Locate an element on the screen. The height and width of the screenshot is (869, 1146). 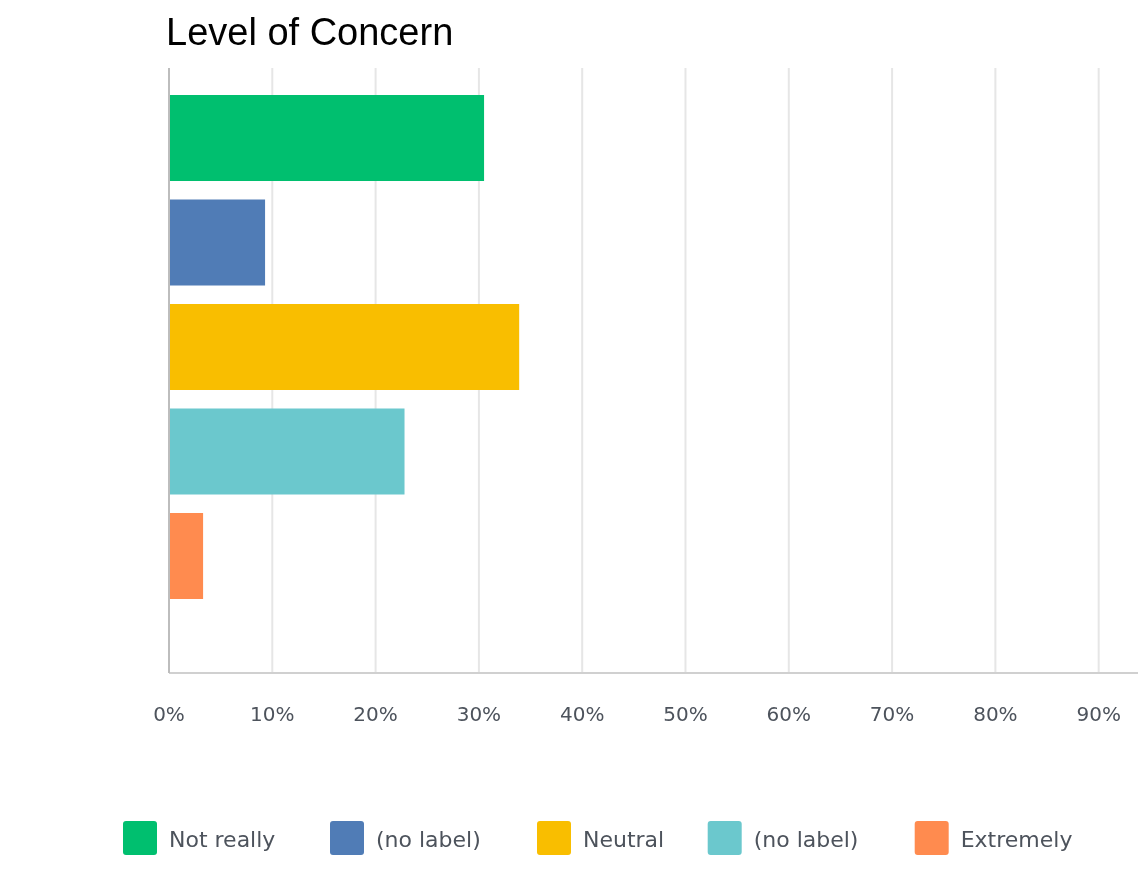
x-tick-label: 0% is located at coordinates (169, 714).